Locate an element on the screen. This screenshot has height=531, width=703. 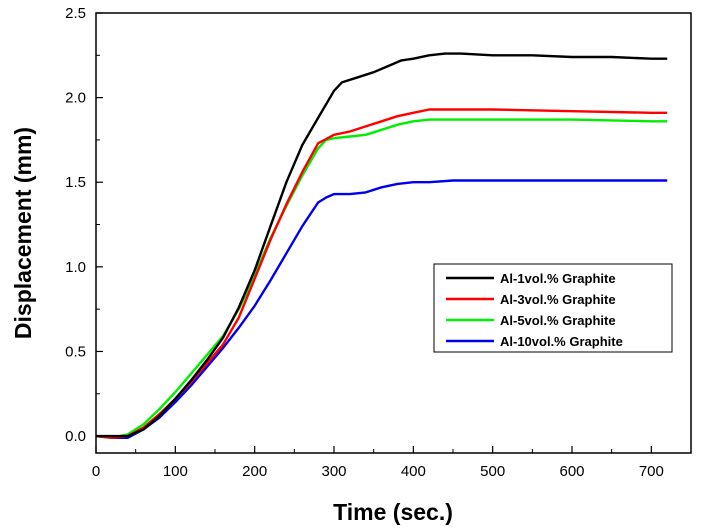
y-tick-label: 0.5 is located at coordinates (75, 351).